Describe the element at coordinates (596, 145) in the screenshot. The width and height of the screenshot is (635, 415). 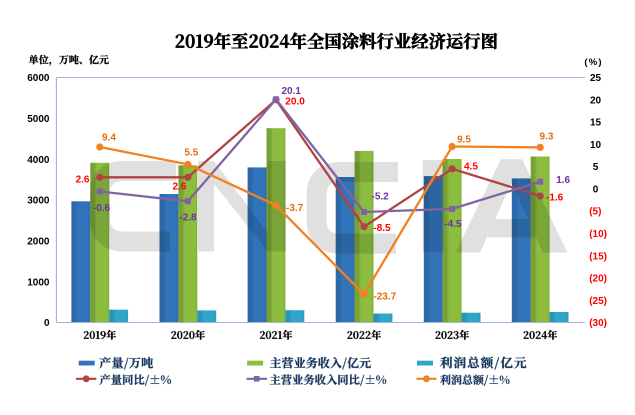
I see `svg-text: 10` at that location.